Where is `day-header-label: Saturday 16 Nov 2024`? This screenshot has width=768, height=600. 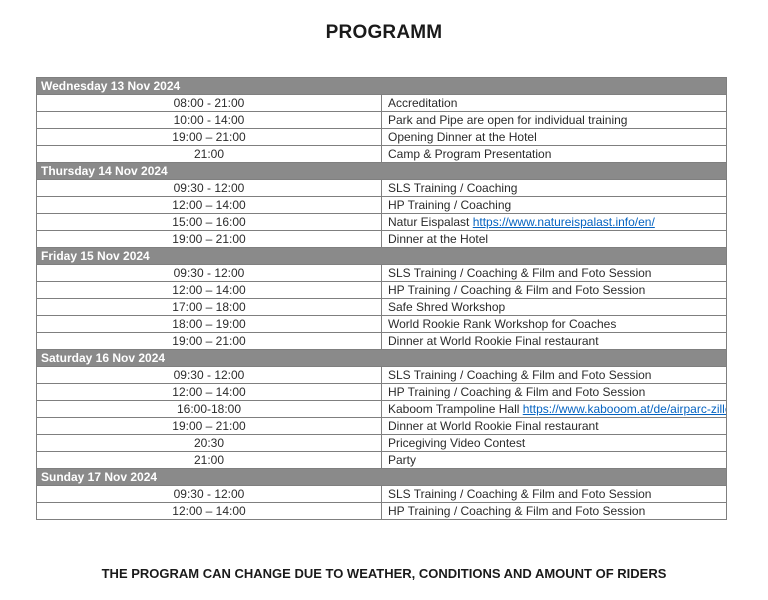 day-header-label: Saturday 16 Nov 2024 is located at coordinates (381, 358).